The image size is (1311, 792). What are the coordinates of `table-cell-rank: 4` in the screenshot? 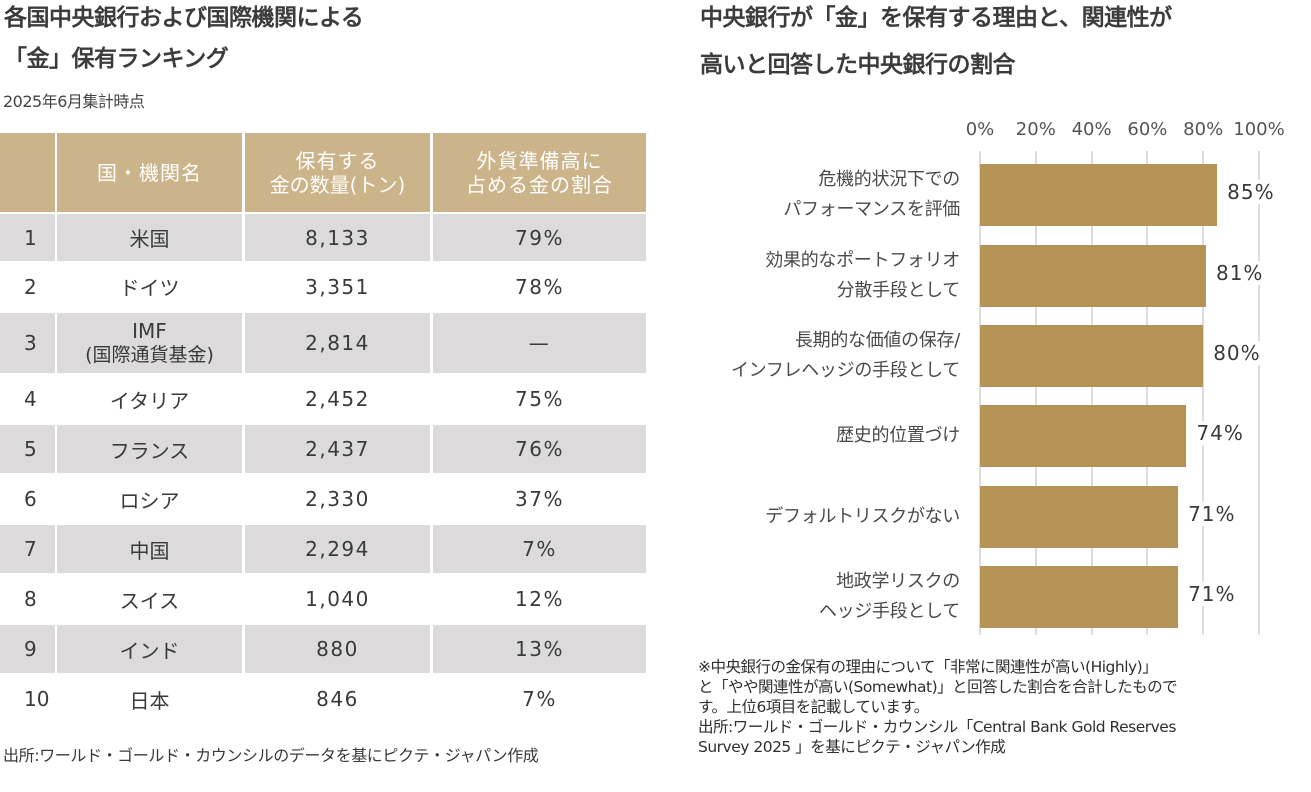 It's located at (27, 399).